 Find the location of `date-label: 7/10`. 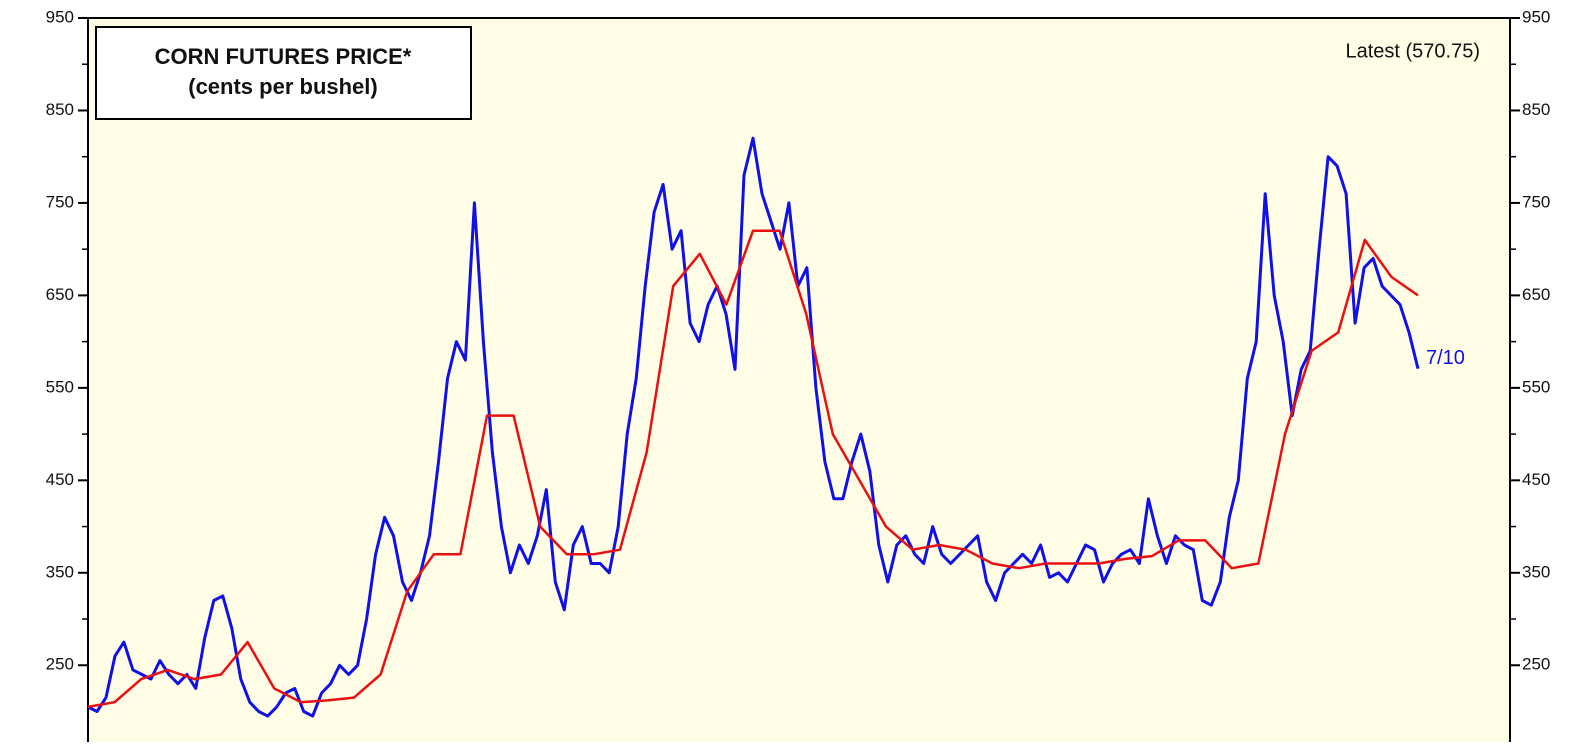

date-label: 7/10 is located at coordinates (1445, 358).